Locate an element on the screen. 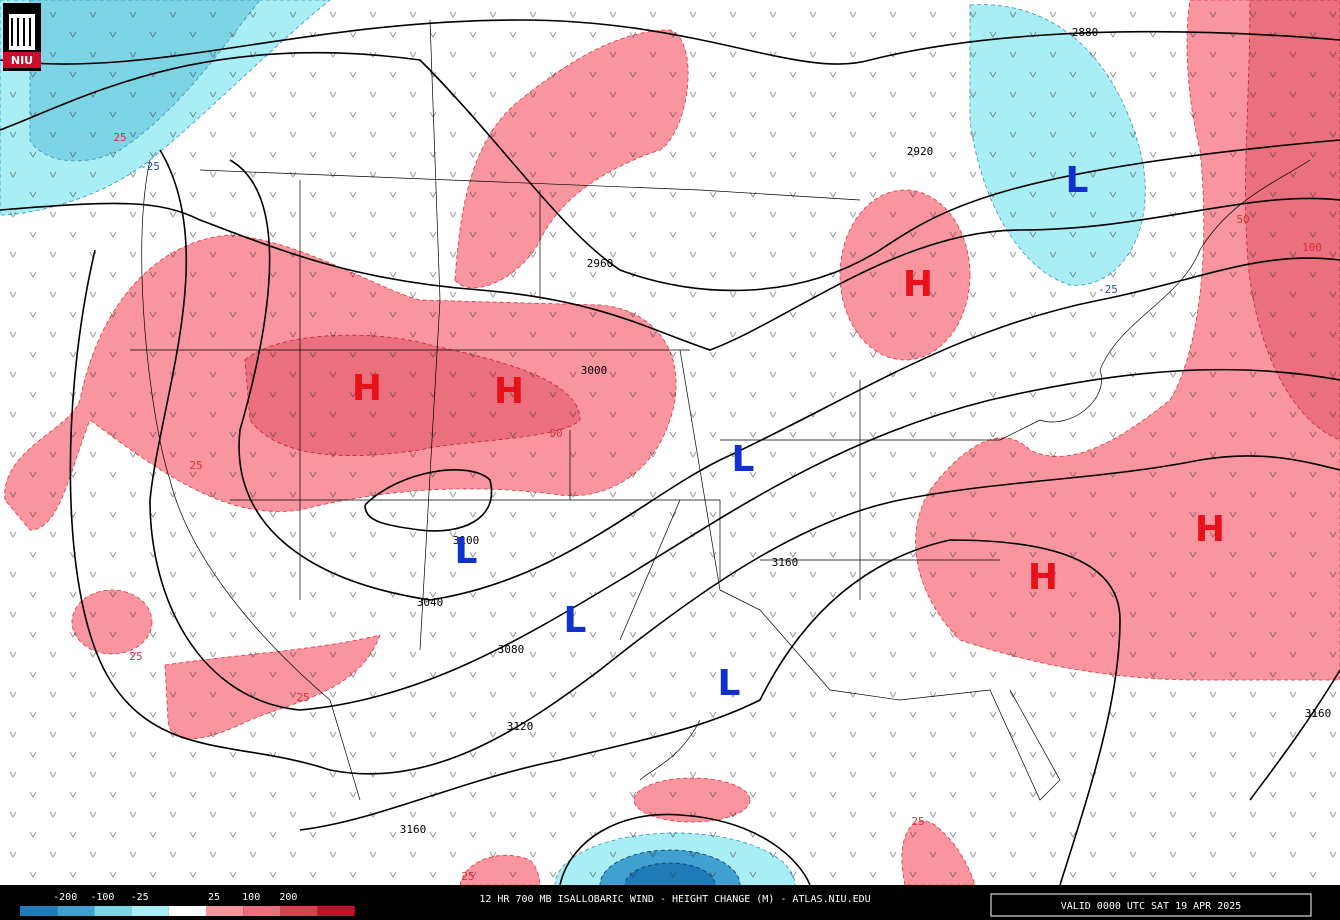 The height and width of the screenshot is (920, 1340). legend-label: -100 is located at coordinates (102, 897).